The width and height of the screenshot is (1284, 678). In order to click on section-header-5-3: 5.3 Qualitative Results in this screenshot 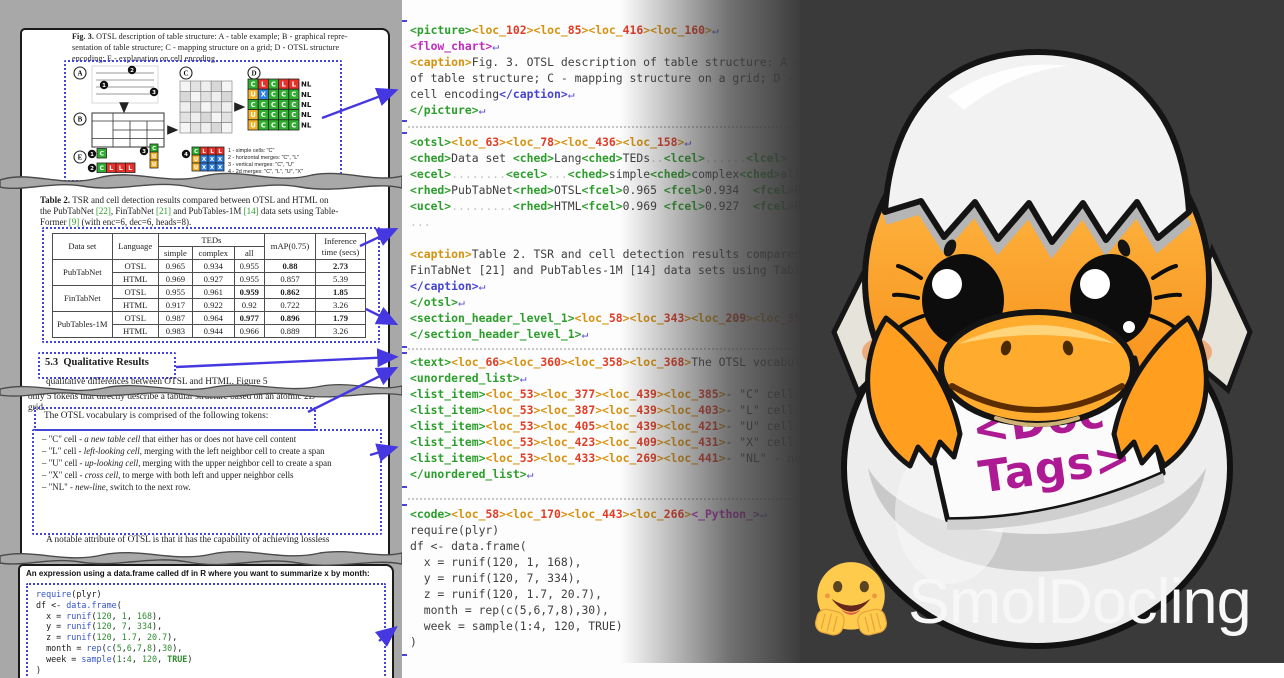, I will do `click(97, 362)`.